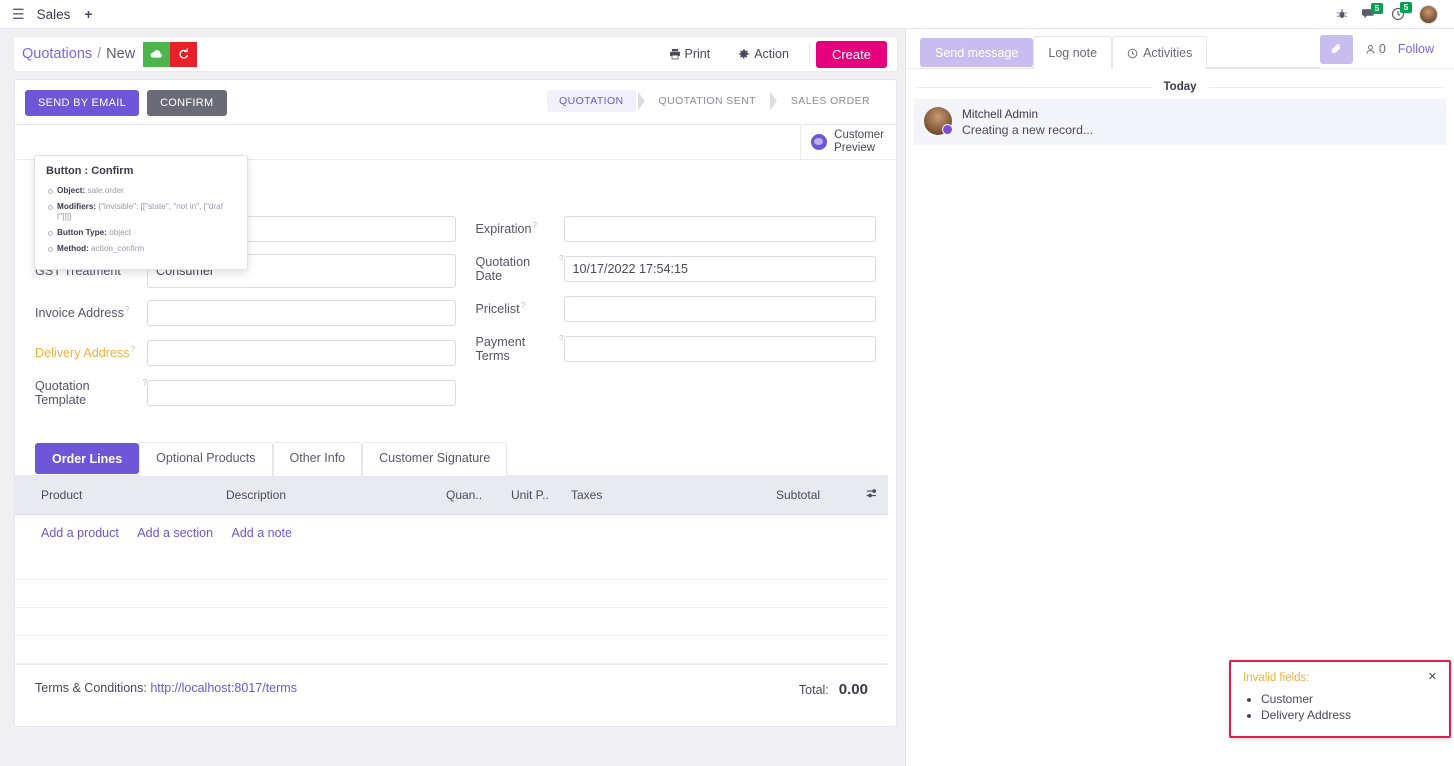  What do you see at coordinates (535, 495) in the screenshot?
I see `col-unit-price: Unit P..` at bounding box center [535, 495].